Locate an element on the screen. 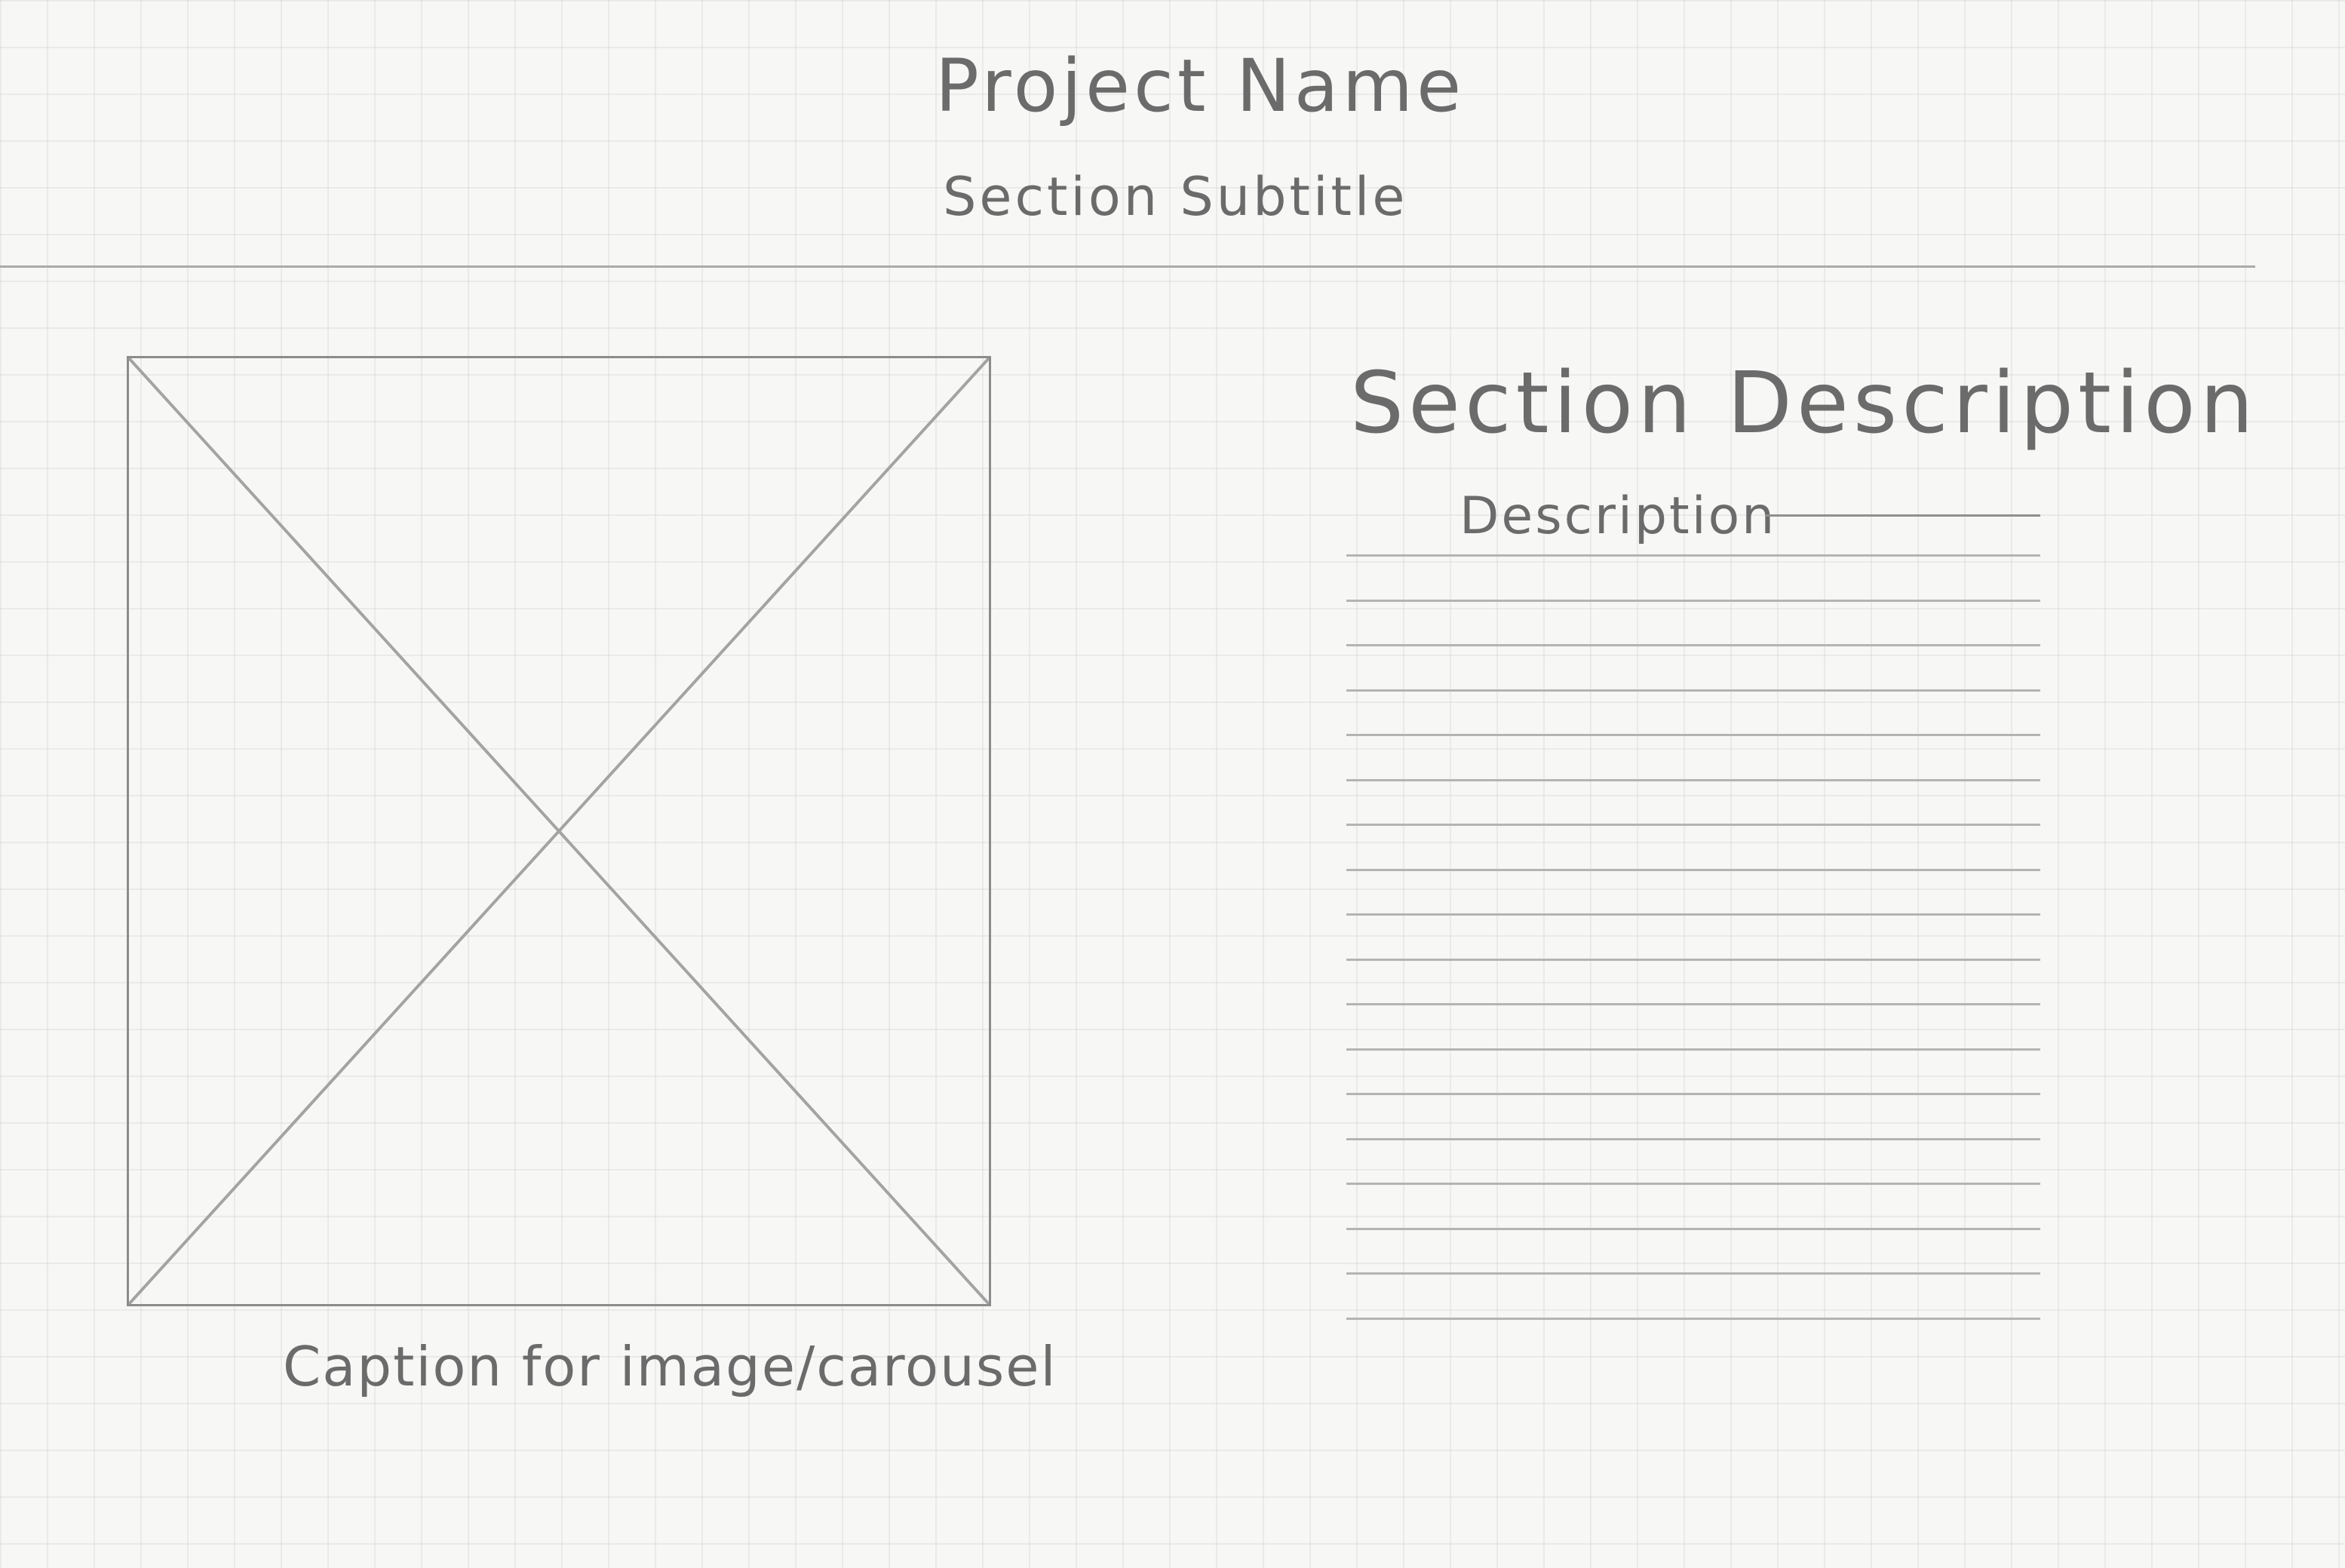  section-description-heading: Section Description is located at coordinates (1804, 404).